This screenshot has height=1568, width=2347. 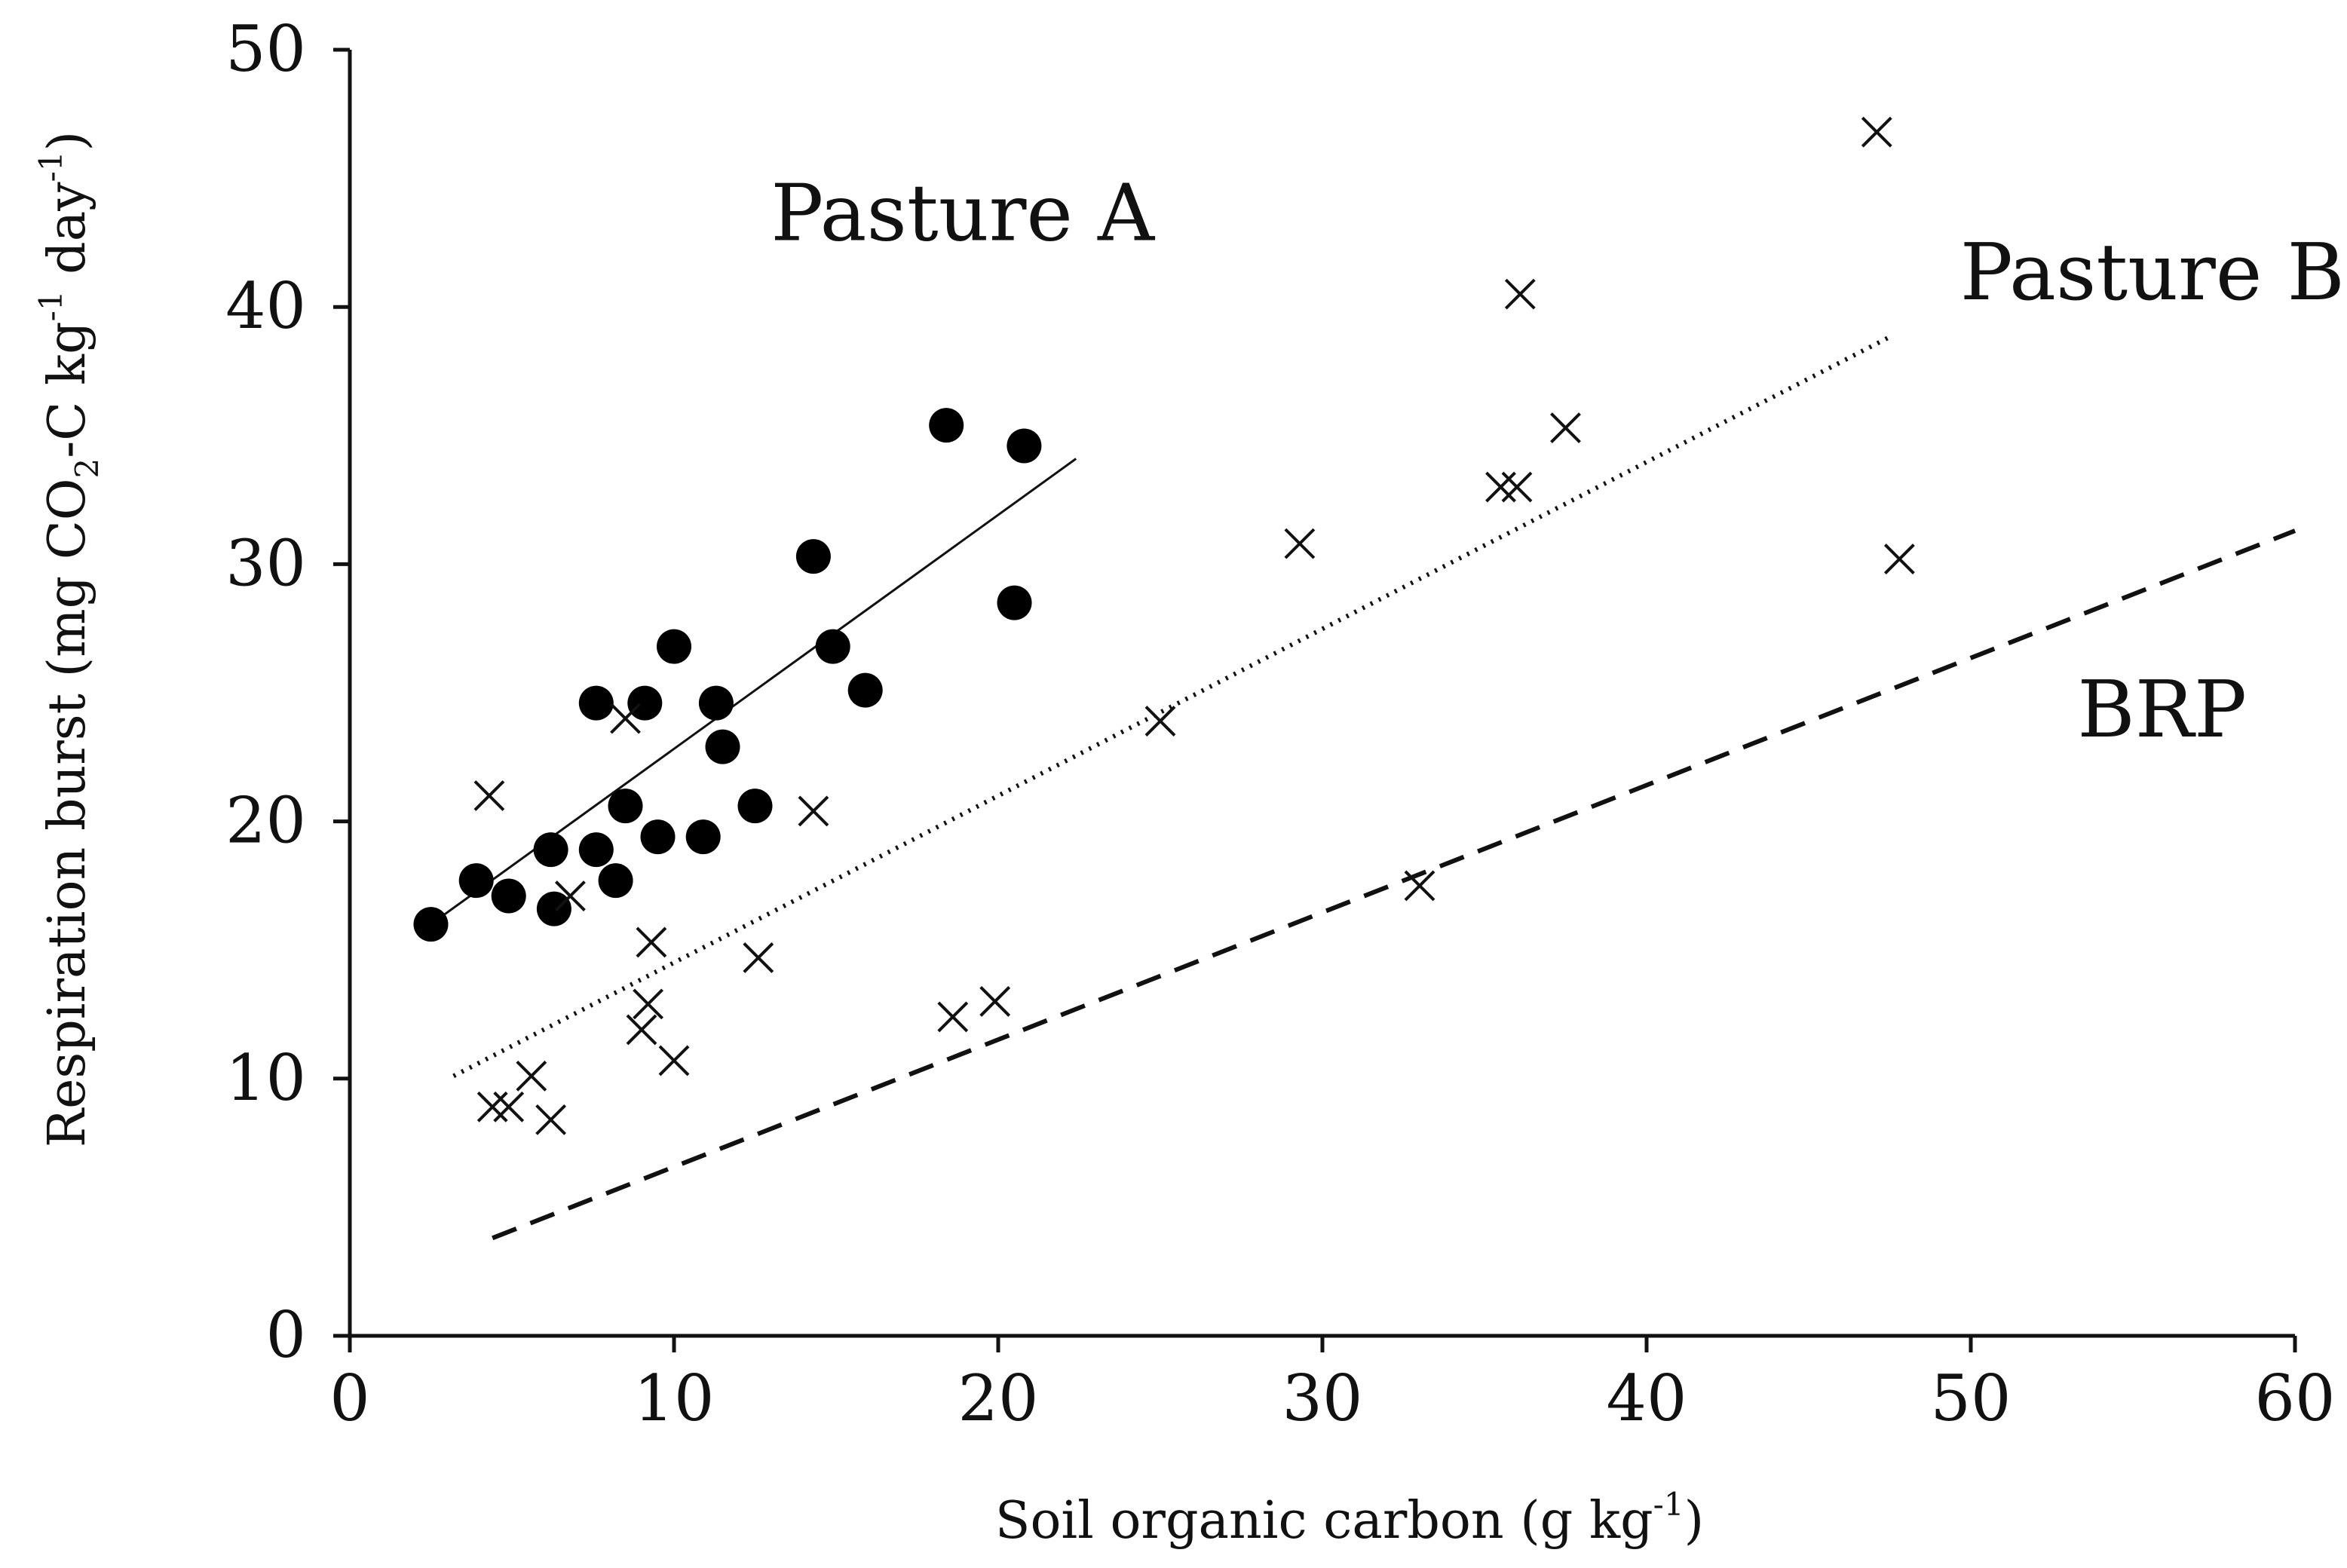 I want to click on x-axis-title: Soil organic carbon (g kg-1), so click(x=1349, y=1518).